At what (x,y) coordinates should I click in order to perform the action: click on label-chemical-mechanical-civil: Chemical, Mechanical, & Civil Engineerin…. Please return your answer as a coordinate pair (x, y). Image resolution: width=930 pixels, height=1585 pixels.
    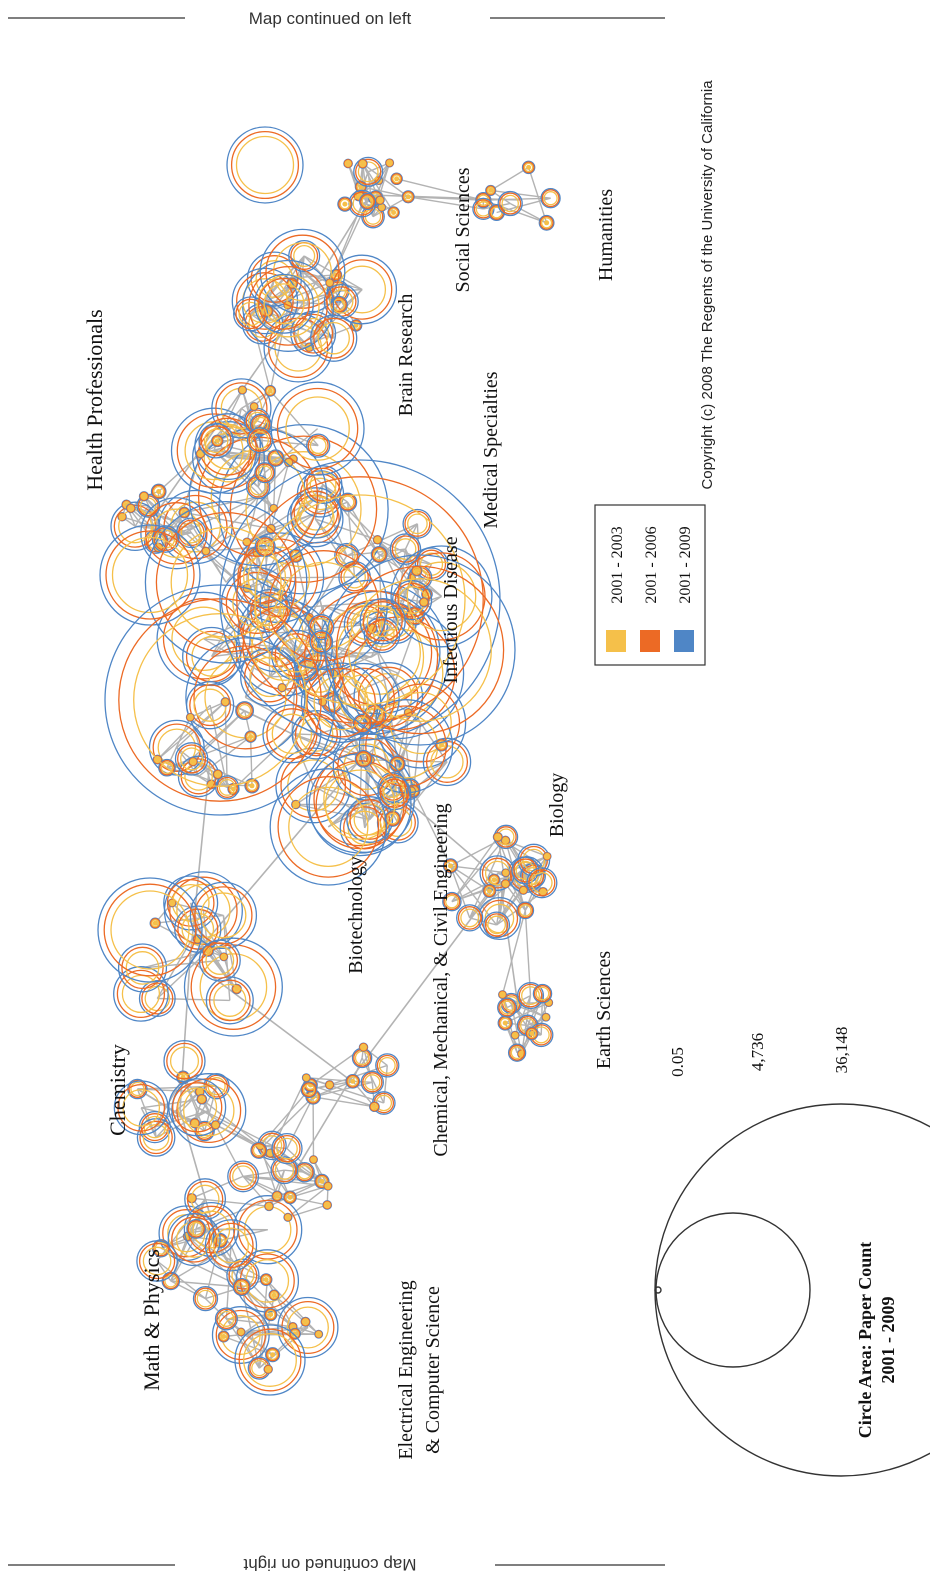
    Looking at the image, I should click on (441, 979).